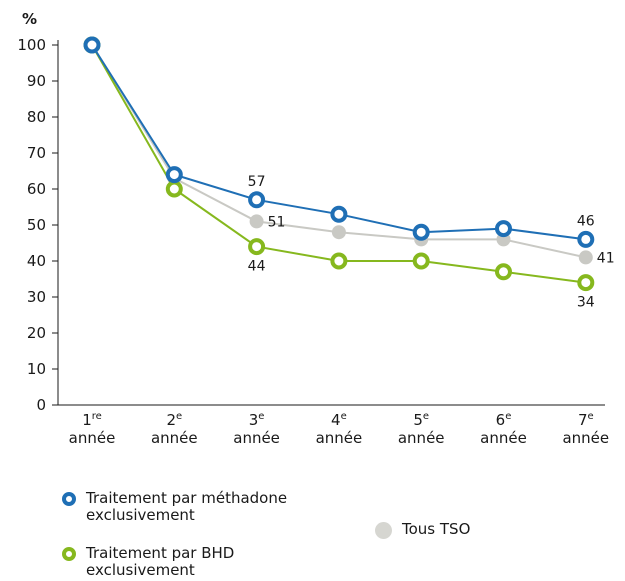 This screenshot has height=581, width=625. I want to click on legend-item-methadone: Traitement par méthadone exclusivement, so click(194, 507).